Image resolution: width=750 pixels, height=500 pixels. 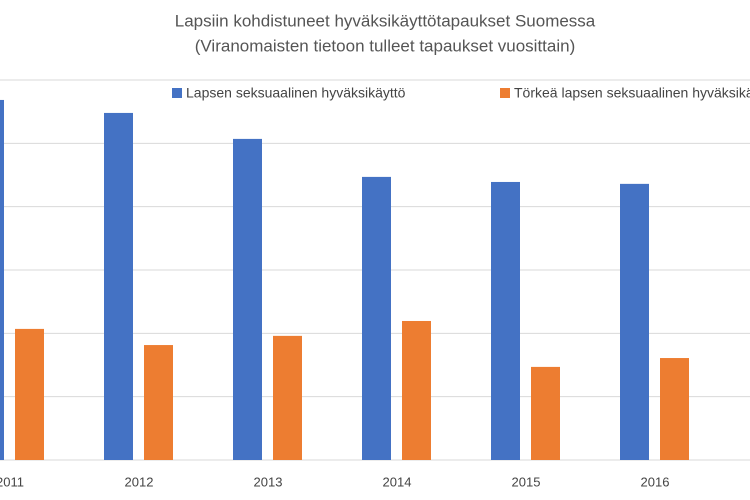 I want to click on x-tick-label: 2011, so click(x=12, y=481).